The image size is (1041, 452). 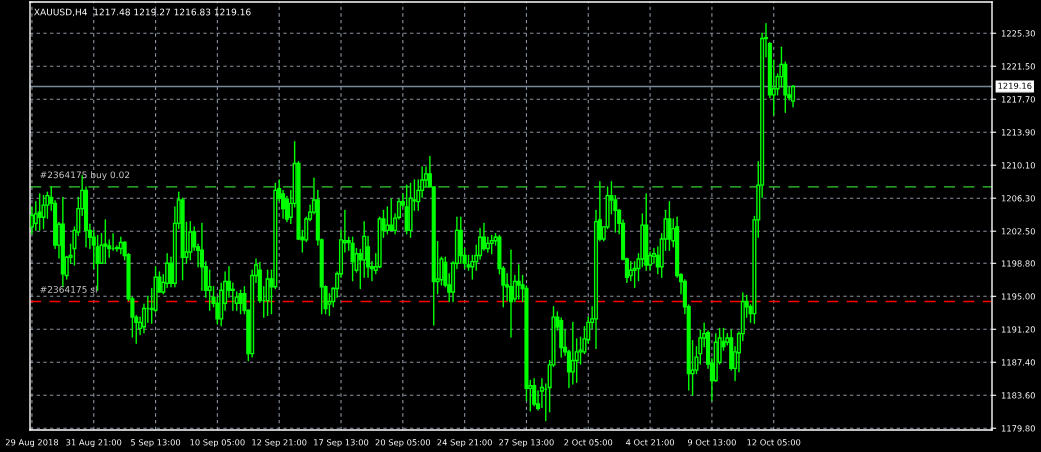 What do you see at coordinates (1018, 99) in the screenshot?
I see `y-tick-label: 1217.70` at bounding box center [1018, 99].